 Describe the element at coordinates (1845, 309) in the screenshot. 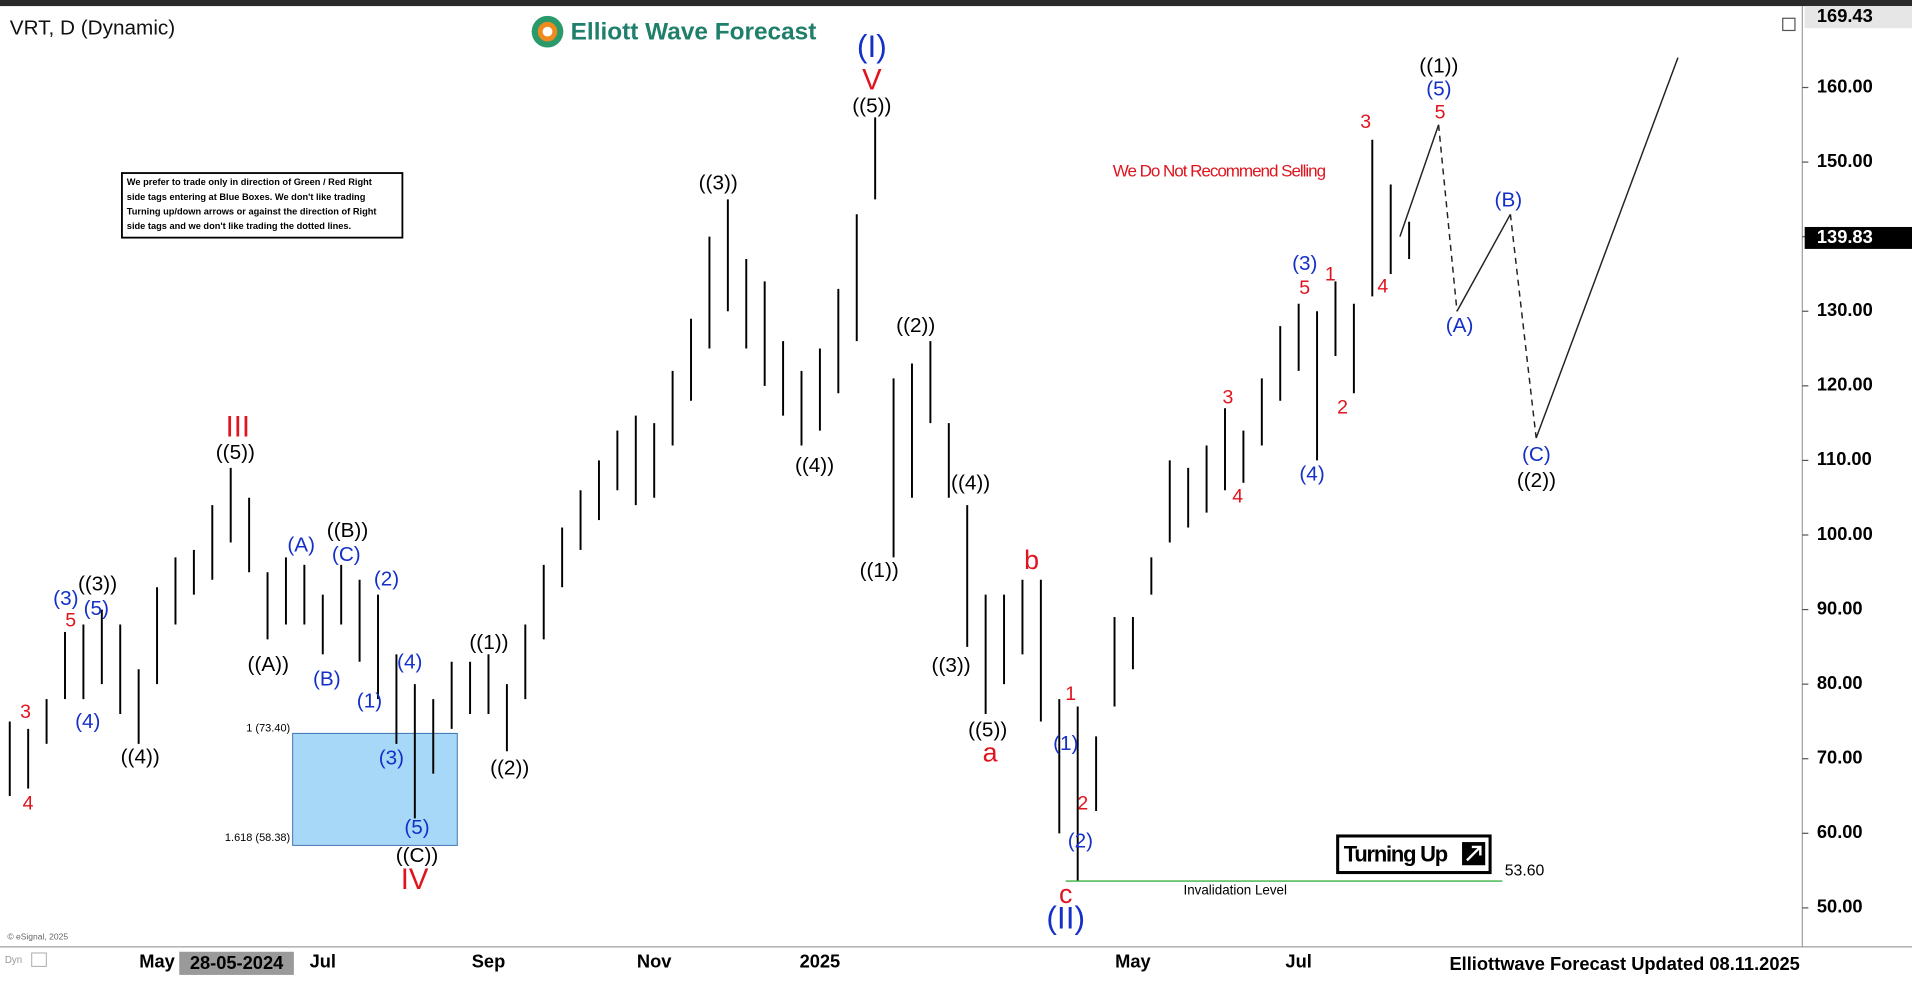

I see `y-tick-label: 130.00` at that location.